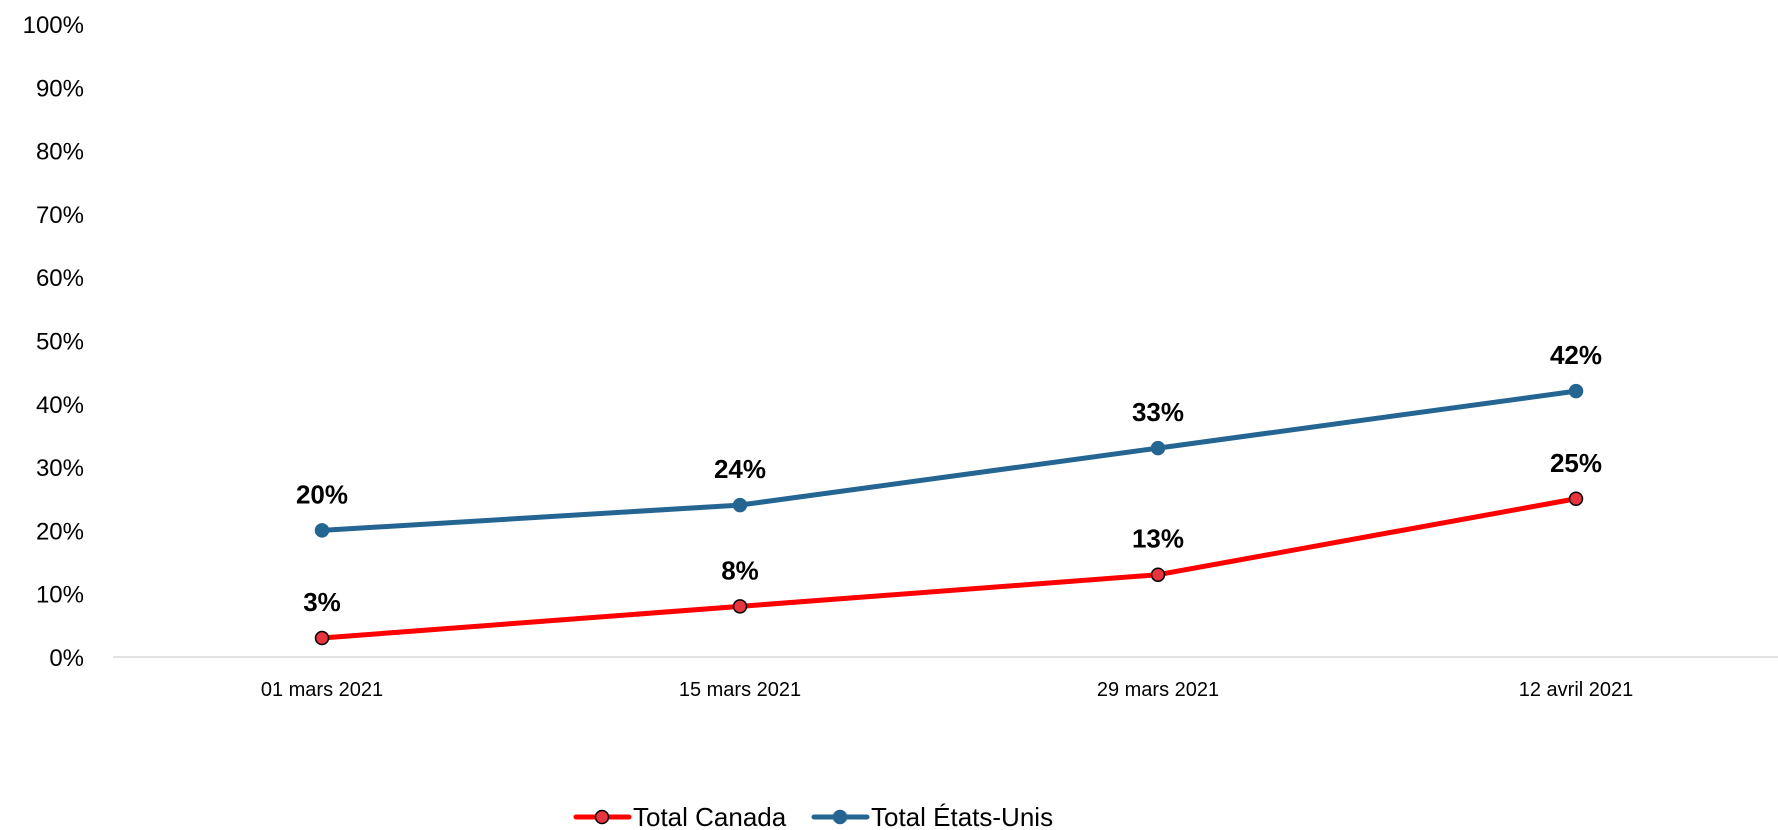 This screenshot has height=830, width=1778. What do you see at coordinates (1576, 690) in the screenshot?
I see `x-tick-label: 12 avril 2021` at bounding box center [1576, 690].